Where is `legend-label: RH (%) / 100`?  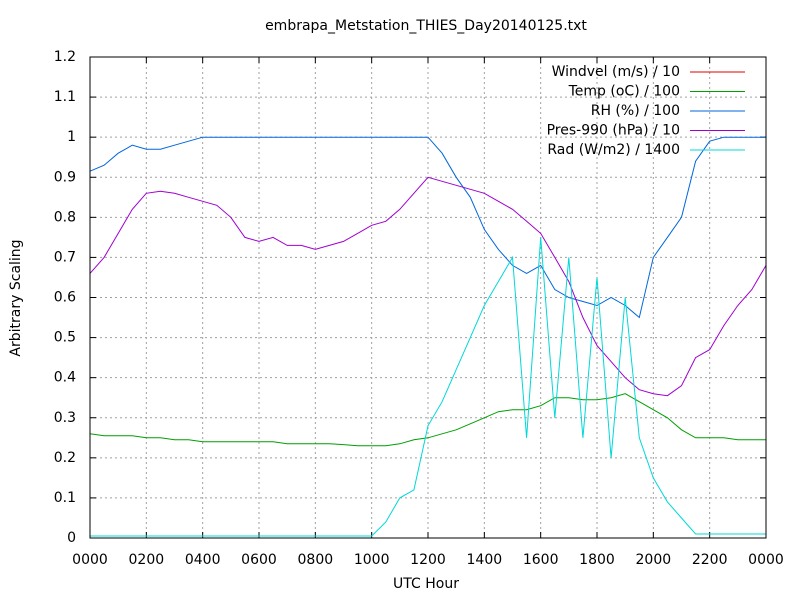
legend-label: RH (%) / 100 is located at coordinates (635, 111).